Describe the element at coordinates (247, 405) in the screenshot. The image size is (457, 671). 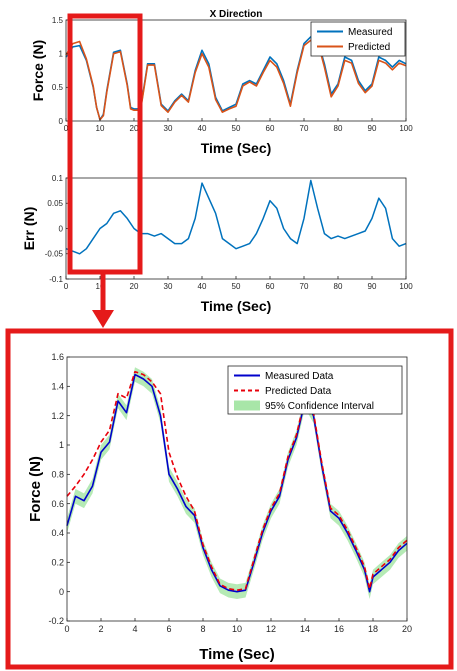
I see `legend-swatch` at that location.